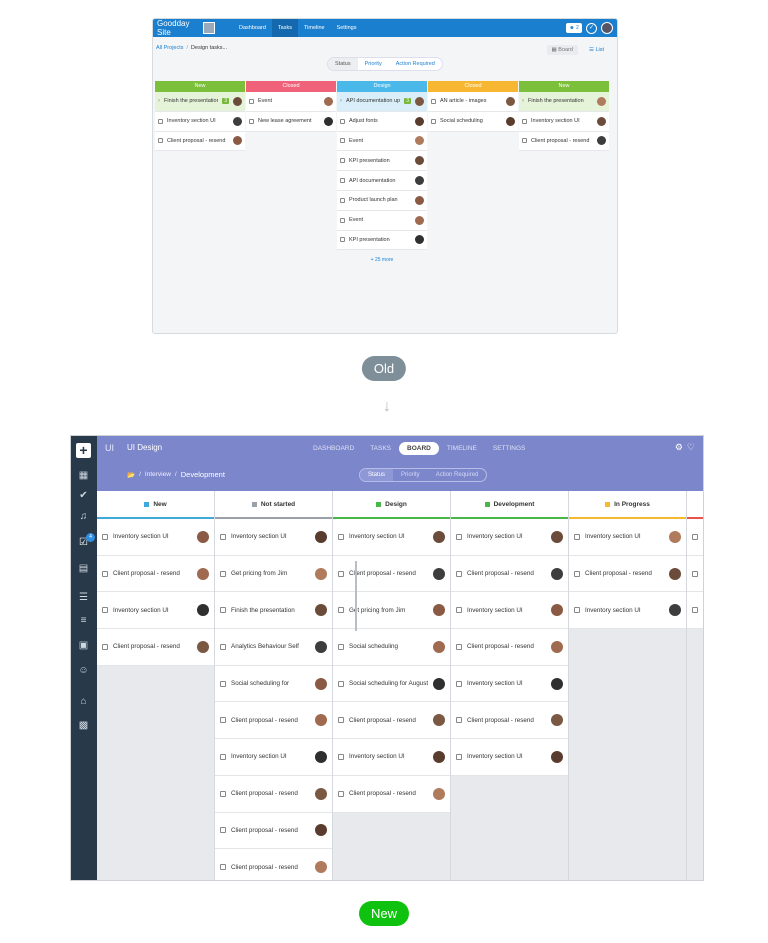  I want to click on task-card: Social scheduling for August, so click(391, 684).